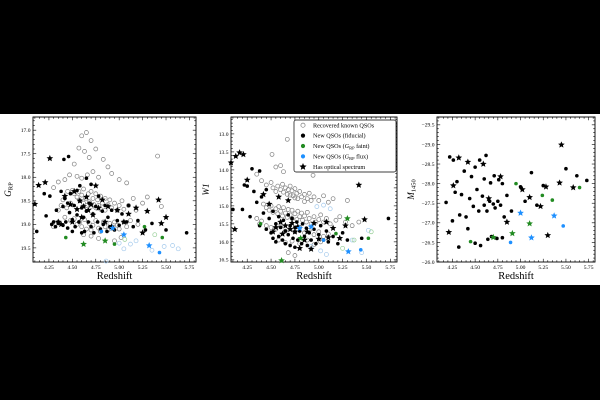 The image size is (600, 400). Describe the element at coordinates (428, 126) in the screenshot. I see `y-tick-label: −29.5` at that location.